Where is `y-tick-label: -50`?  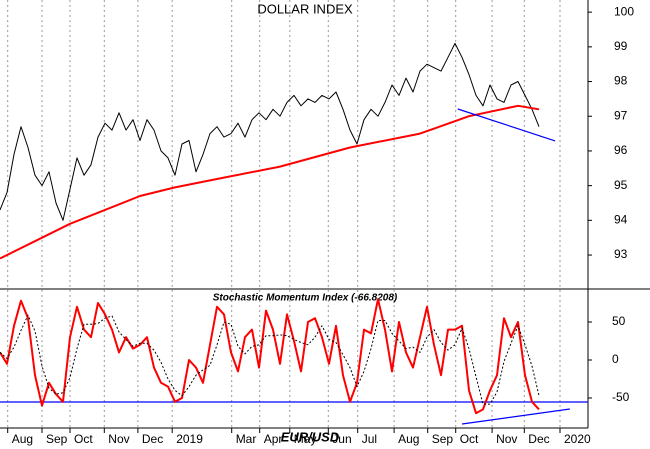
y-tick-label: -50 is located at coordinates (621, 397).